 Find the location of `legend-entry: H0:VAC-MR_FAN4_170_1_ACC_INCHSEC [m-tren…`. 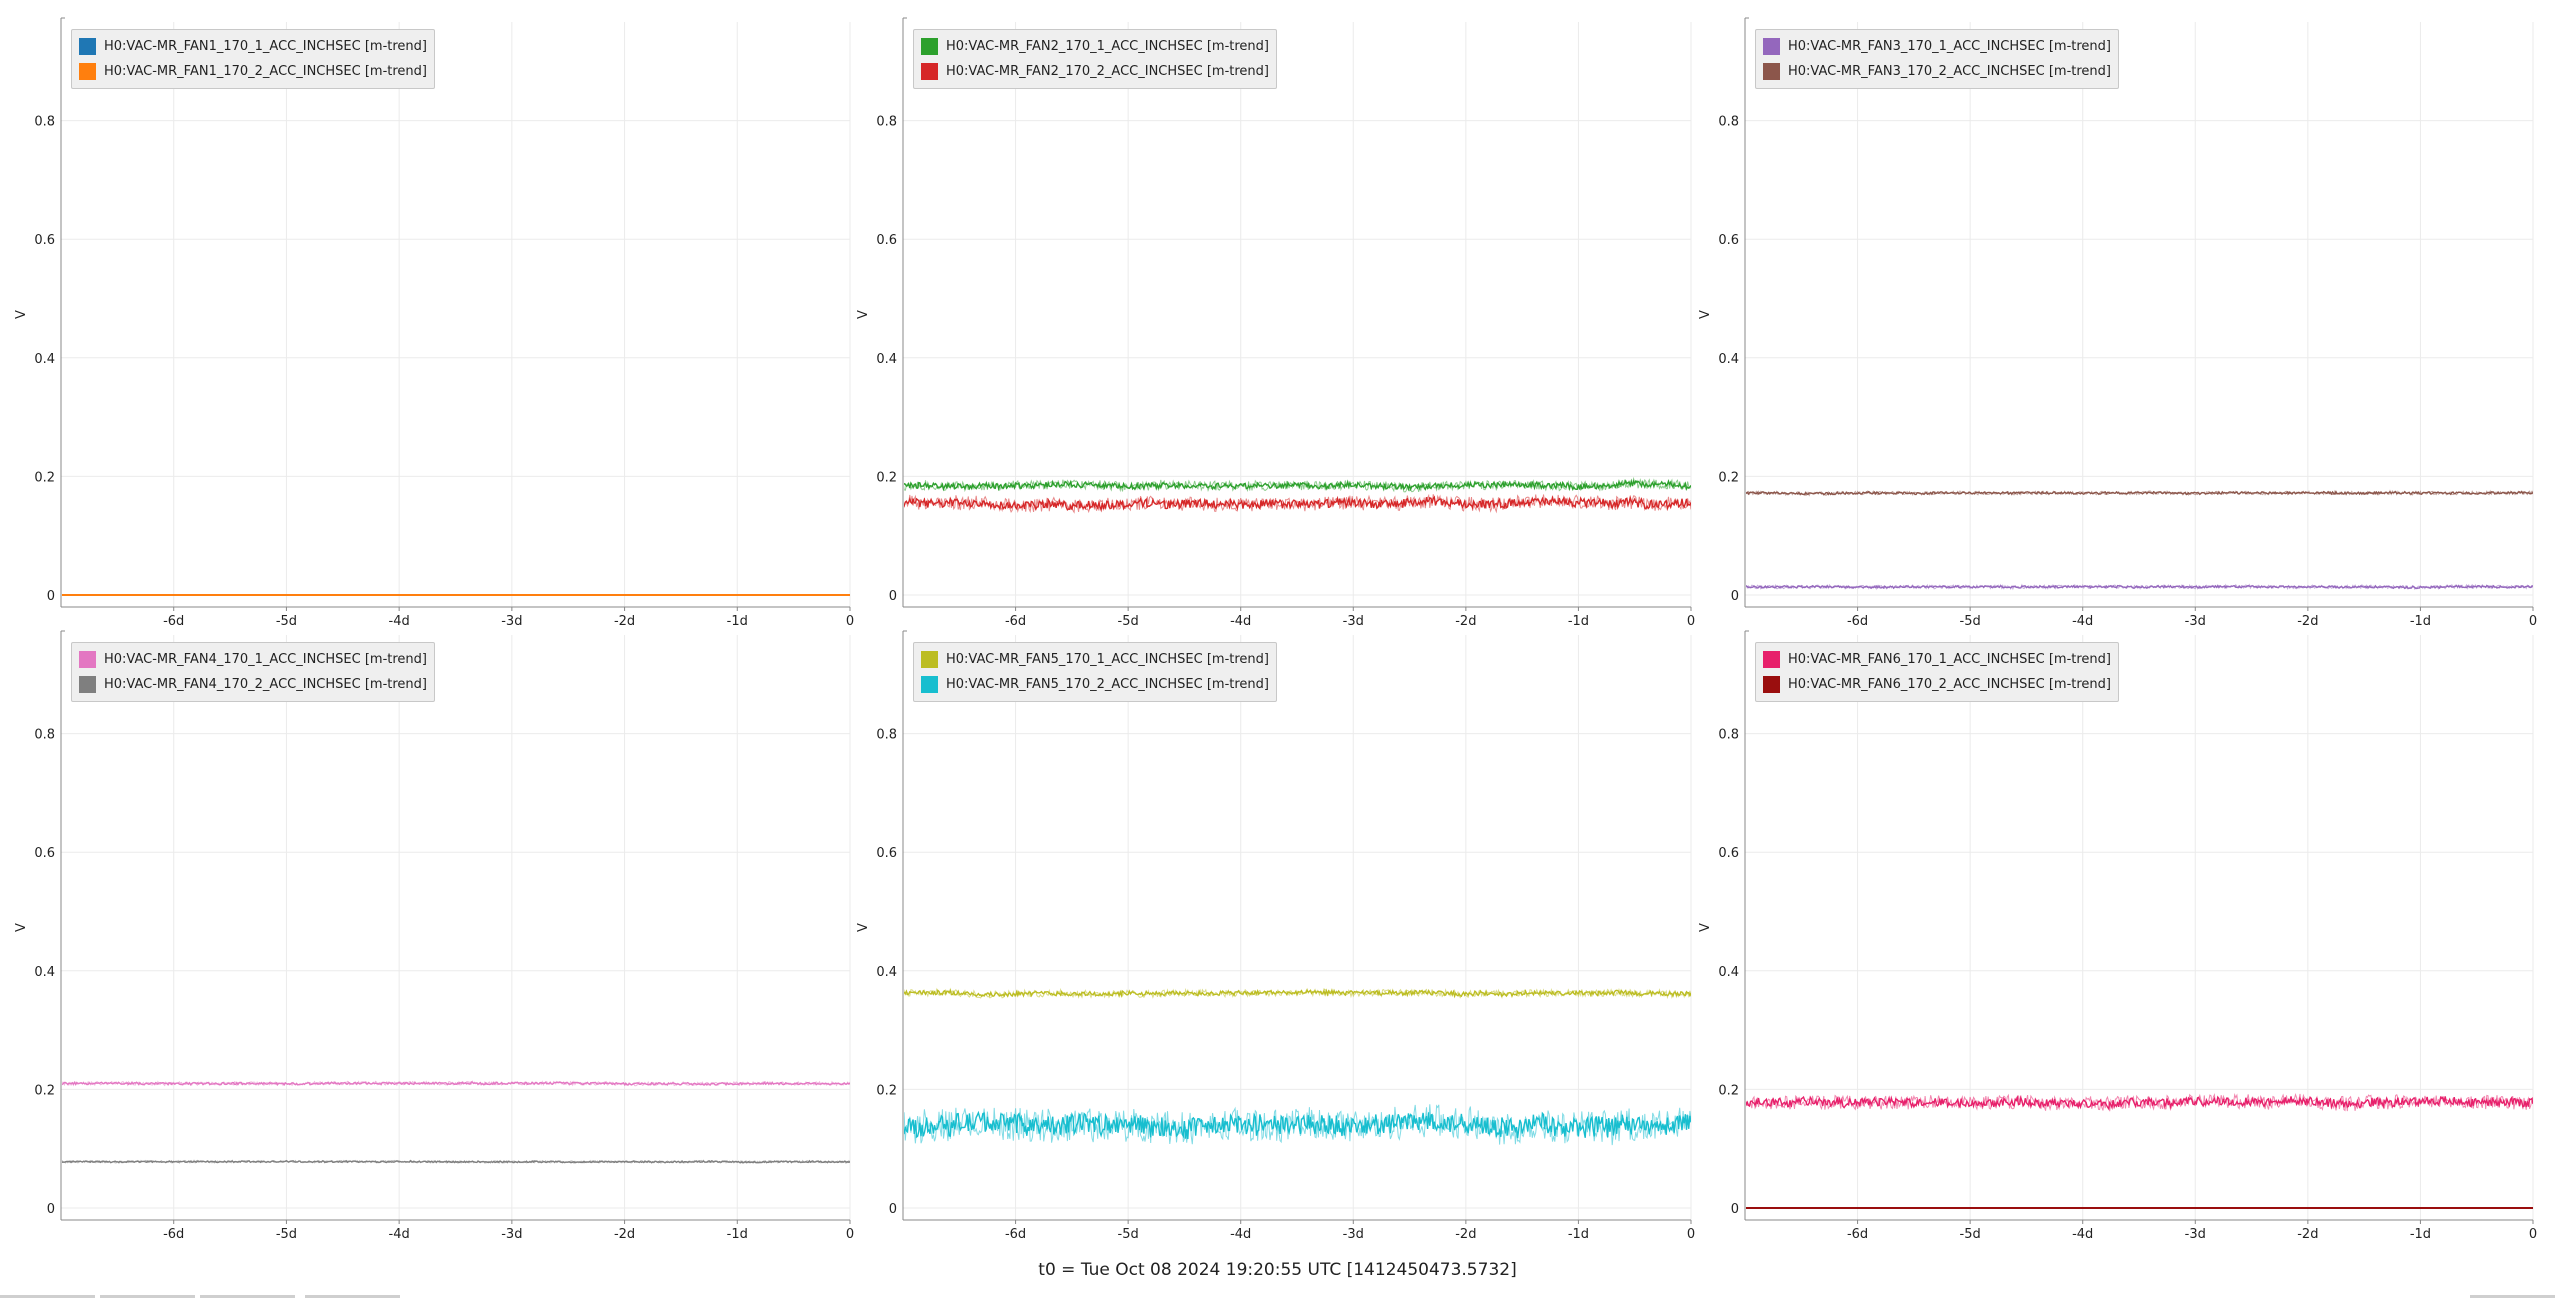

legend-entry: H0:VAC-MR_FAN4_170_1_ACC_INCHSEC [m-tren… is located at coordinates (253, 659).